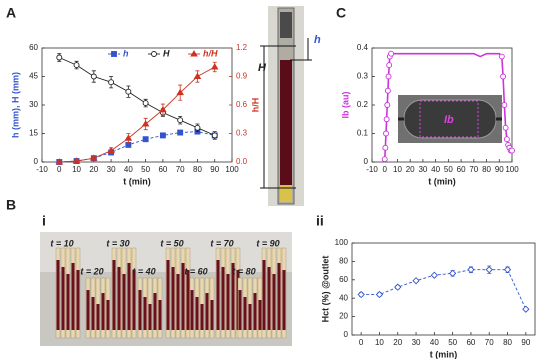 The image size is (550, 359). I want to click on y-tick-label: 100, so click(342, 242).